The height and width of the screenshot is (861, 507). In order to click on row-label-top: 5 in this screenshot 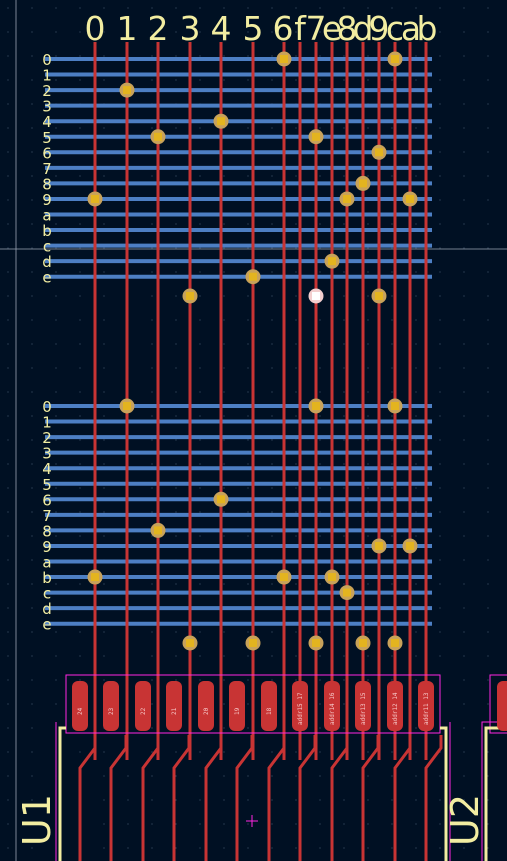, I will do `click(47, 138)`.